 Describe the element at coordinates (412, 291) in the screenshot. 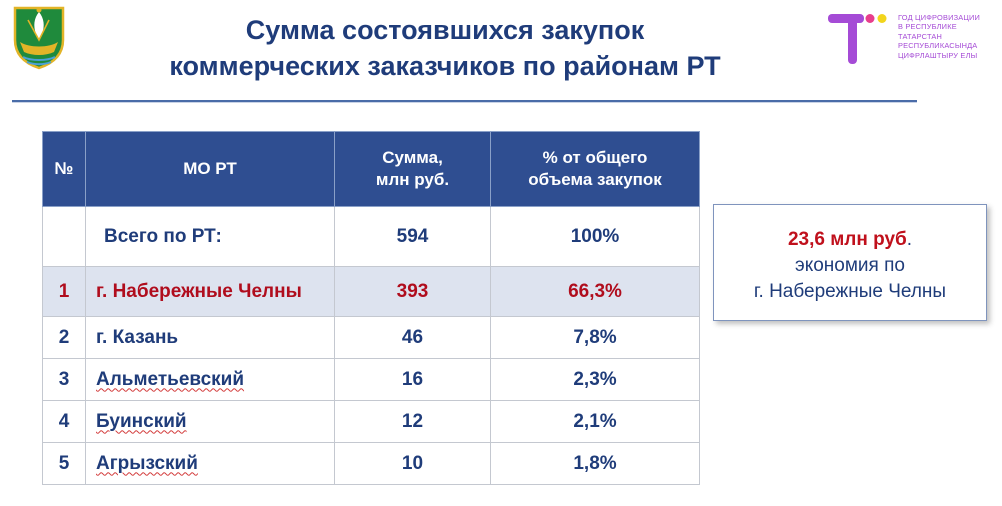

I see `cell-sum: 393` at that location.